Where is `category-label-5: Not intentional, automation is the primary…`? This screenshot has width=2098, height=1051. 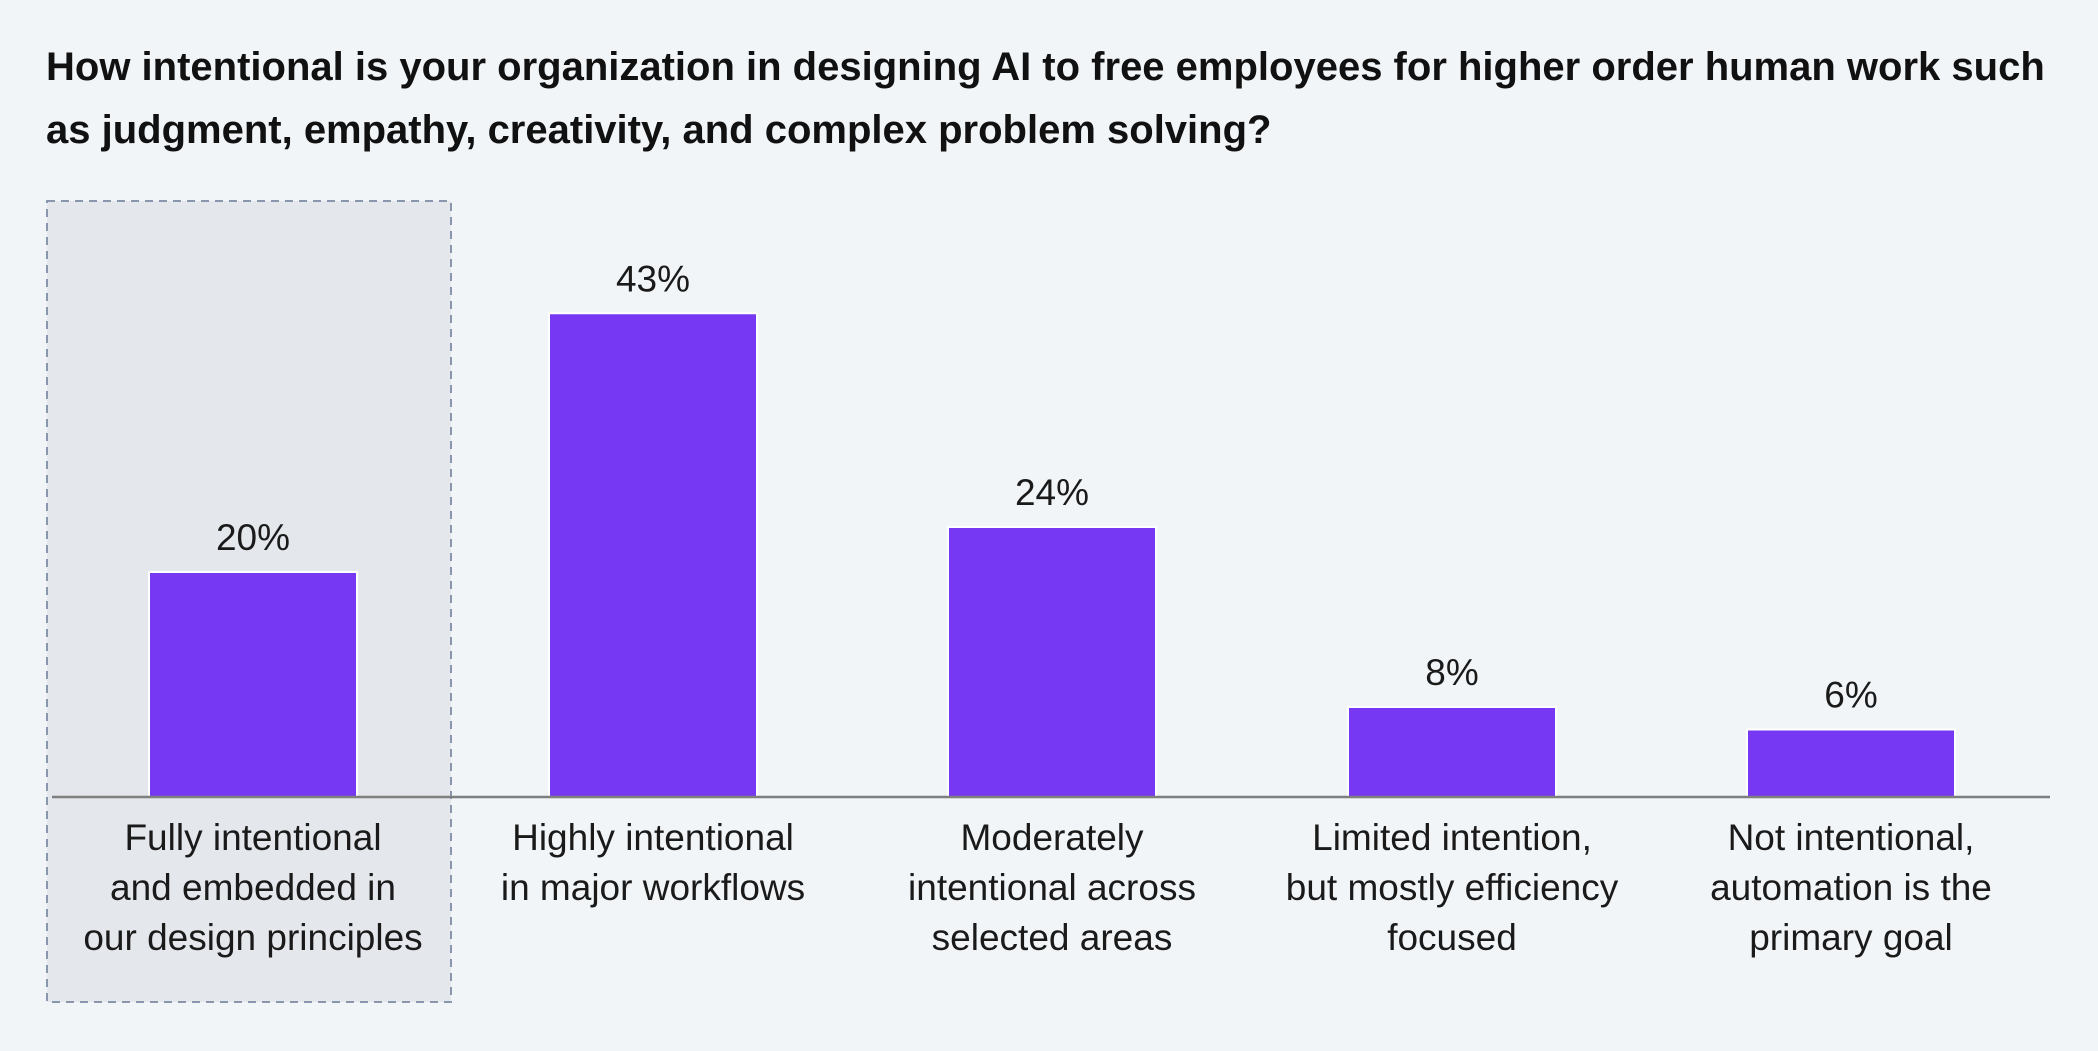
category-label-5: Not intentional, automation is the primary… is located at coordinates (1851, 887).